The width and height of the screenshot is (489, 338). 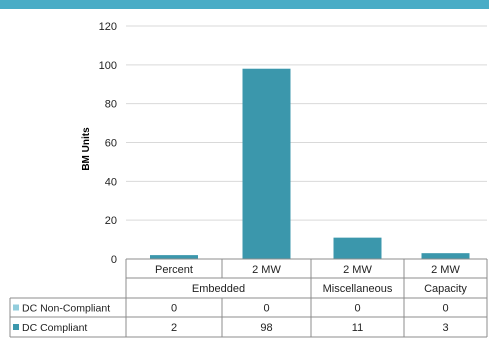 What do you see at coordinates (111, 221) in the screenshot?
I see `y-tick-label: 20` at bounding box center [111, 221].